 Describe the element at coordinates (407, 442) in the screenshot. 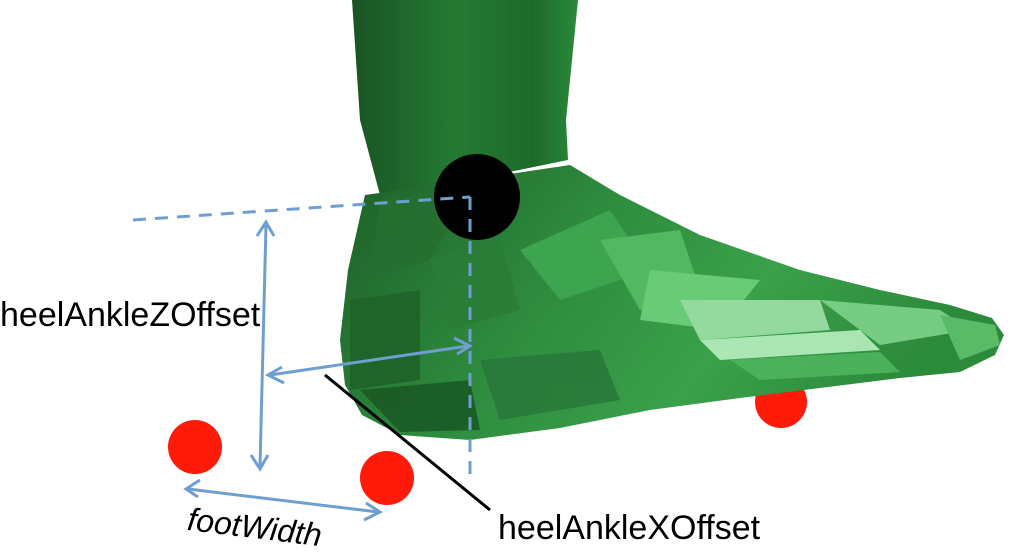

I see `x-offset-leader-line` at that location.